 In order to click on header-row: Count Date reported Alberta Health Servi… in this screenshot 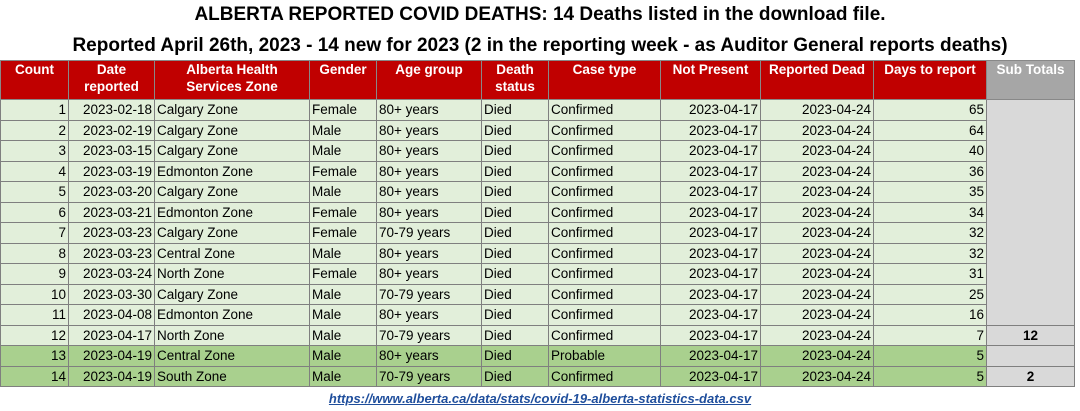, I will do `click(537, 80)`.